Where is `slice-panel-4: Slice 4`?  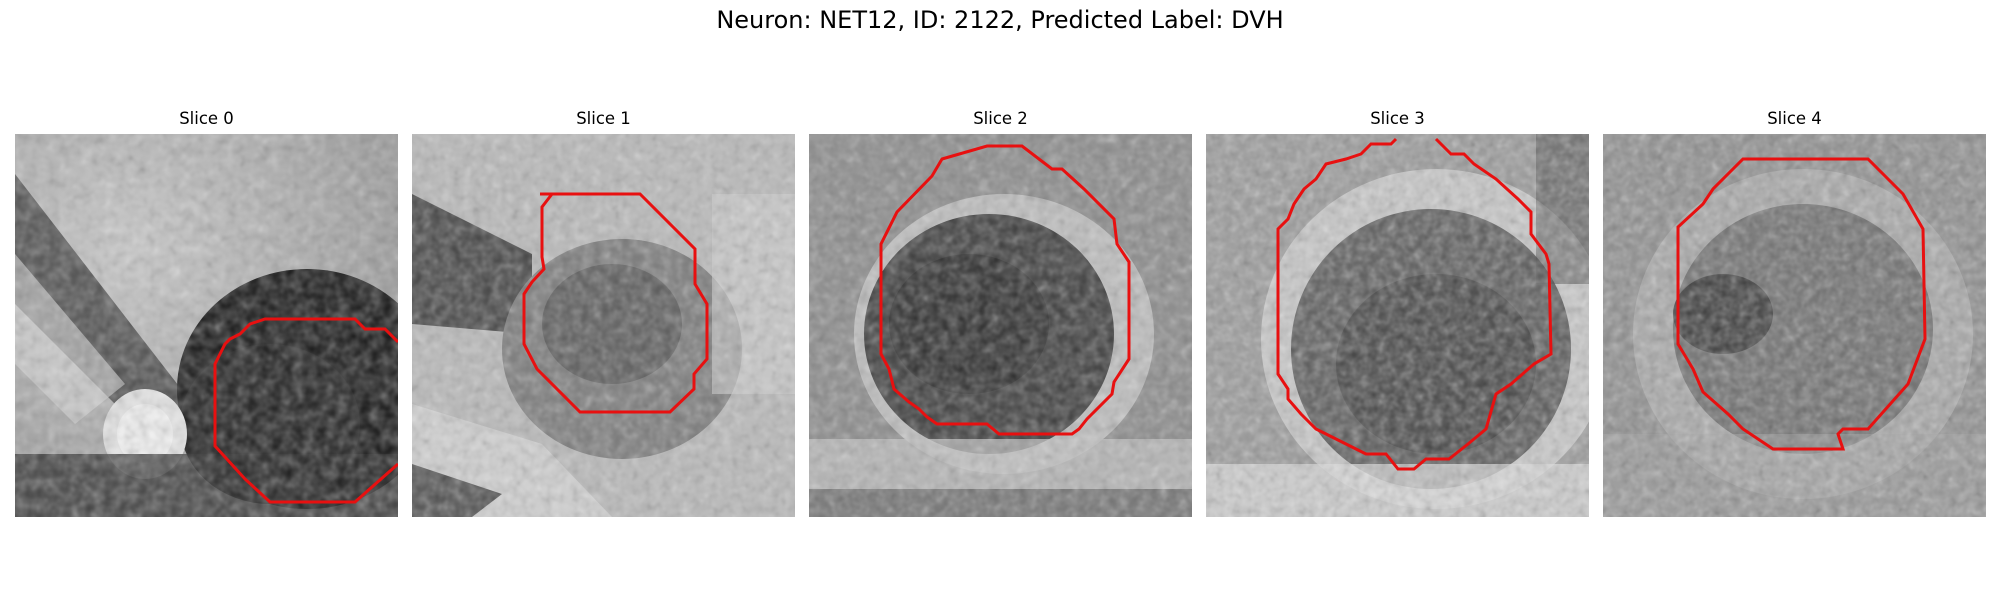 slice-panel-4: Slice 4 is located at coordinates (1794, 312).